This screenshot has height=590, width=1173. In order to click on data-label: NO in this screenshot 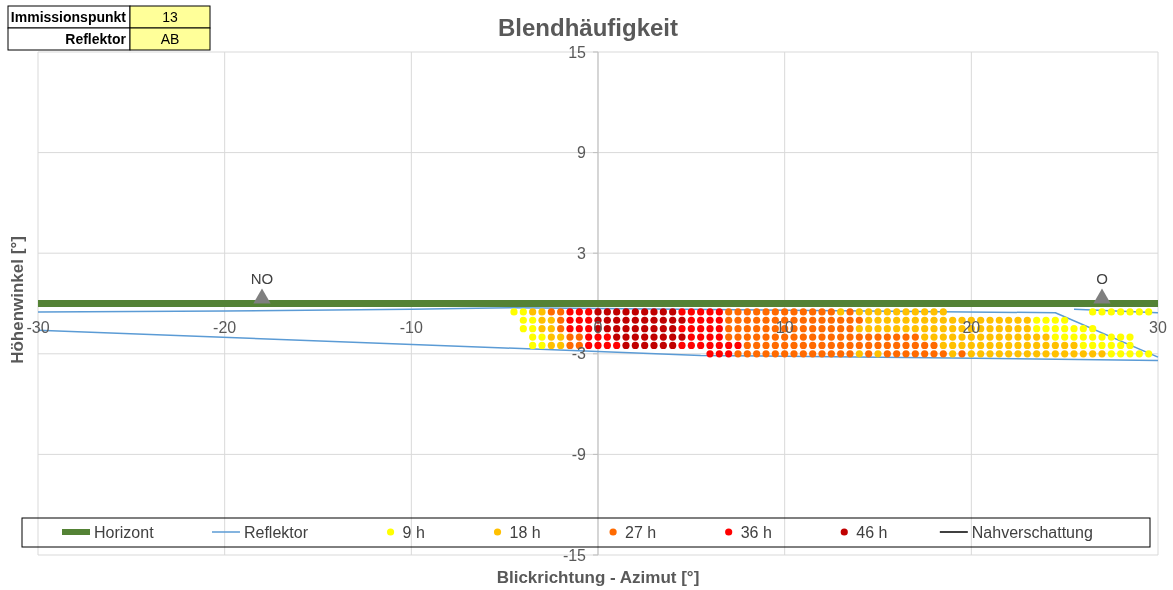, I will do `click(262, 279)`.